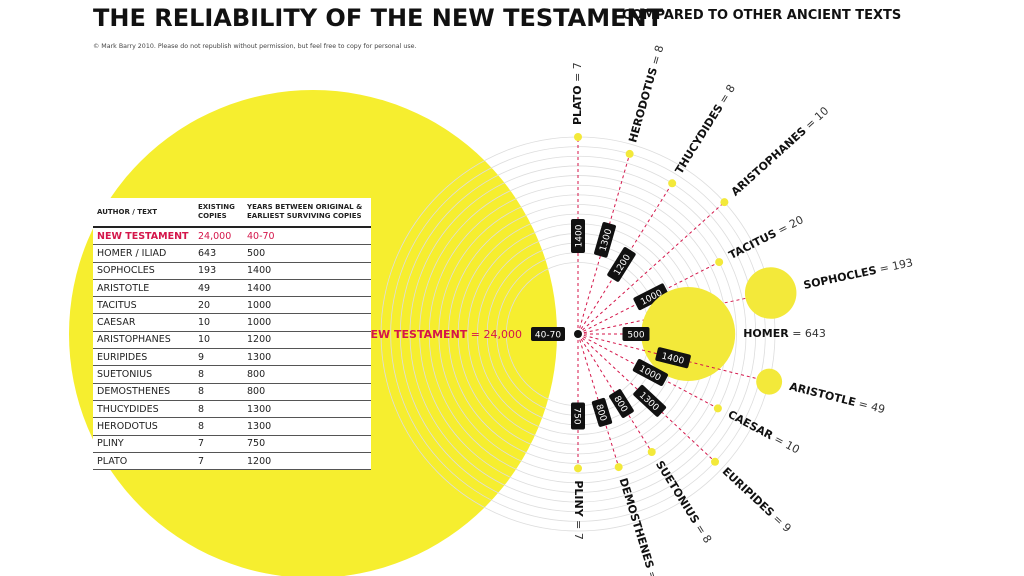  What do you see at coordinates (232, 271) in the screenshot?
I see `table-row: SOPHOCLES 193 1400` at bounding box center [232, 271].